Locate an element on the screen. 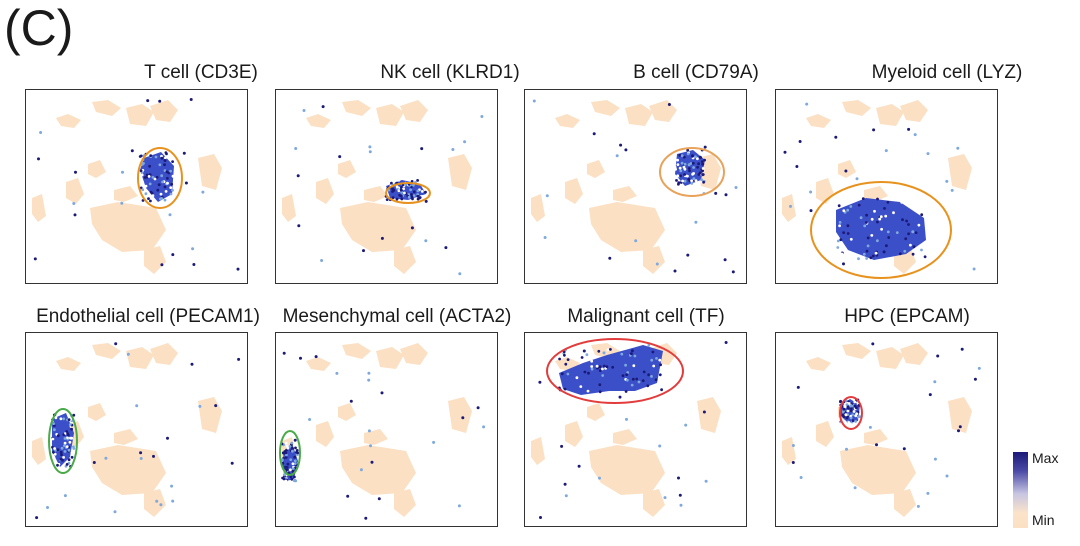 This screenshot has width=1080, height=546. umap-panel-endothelial-cell is located at coordinates (136, 429).